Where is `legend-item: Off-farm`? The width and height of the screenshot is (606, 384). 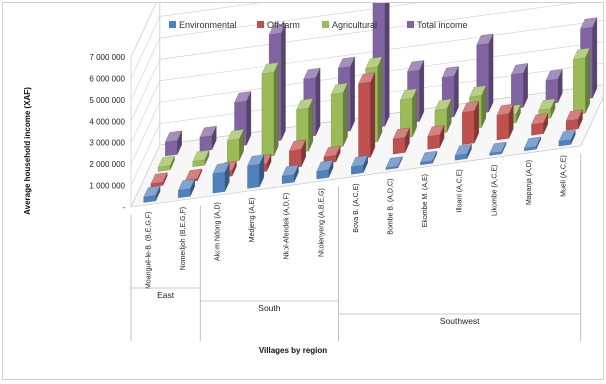 legend-item: Off-farm is located at coordinates (278, 25).